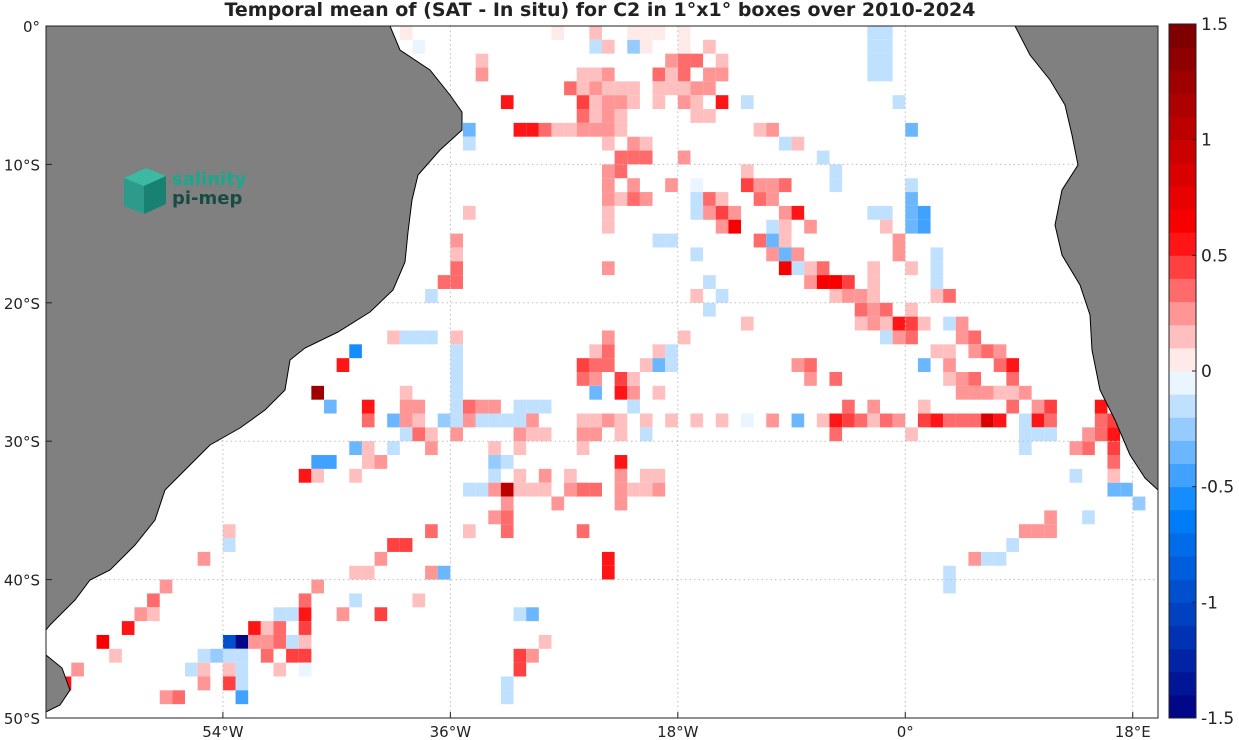  What do you see at coordinates (1217, 488) in the screenshot?
I see `colorbar-tick-label: -0.5` at bounding box center [1217, 488].